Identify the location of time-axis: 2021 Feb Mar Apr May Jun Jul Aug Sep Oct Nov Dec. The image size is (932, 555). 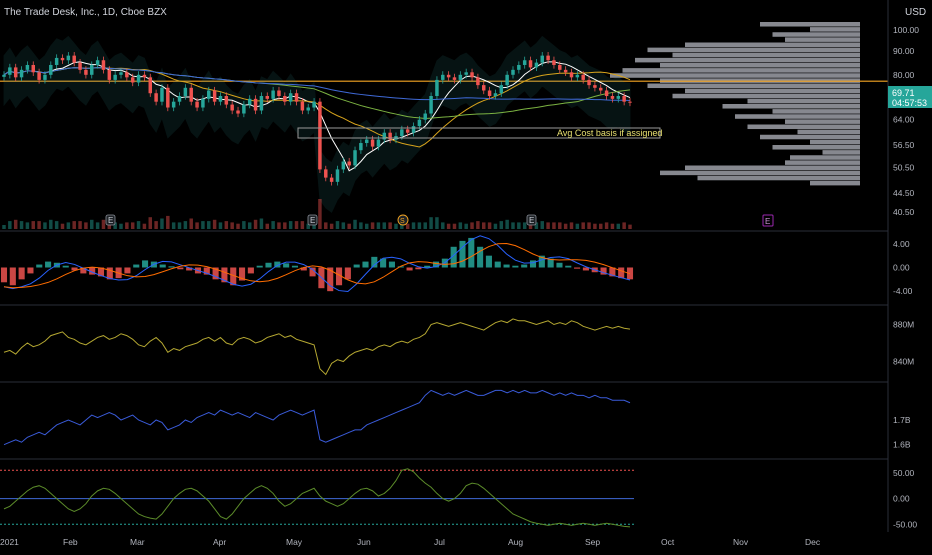
(410, 542).